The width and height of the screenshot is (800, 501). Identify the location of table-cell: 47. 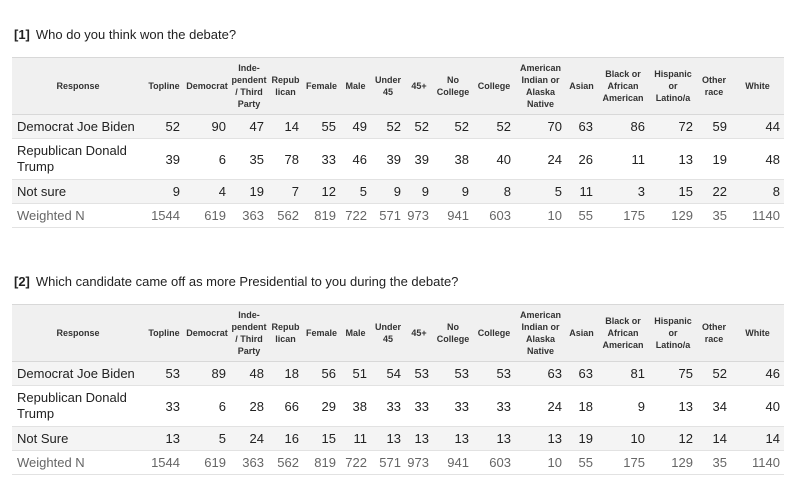
(249, 126).